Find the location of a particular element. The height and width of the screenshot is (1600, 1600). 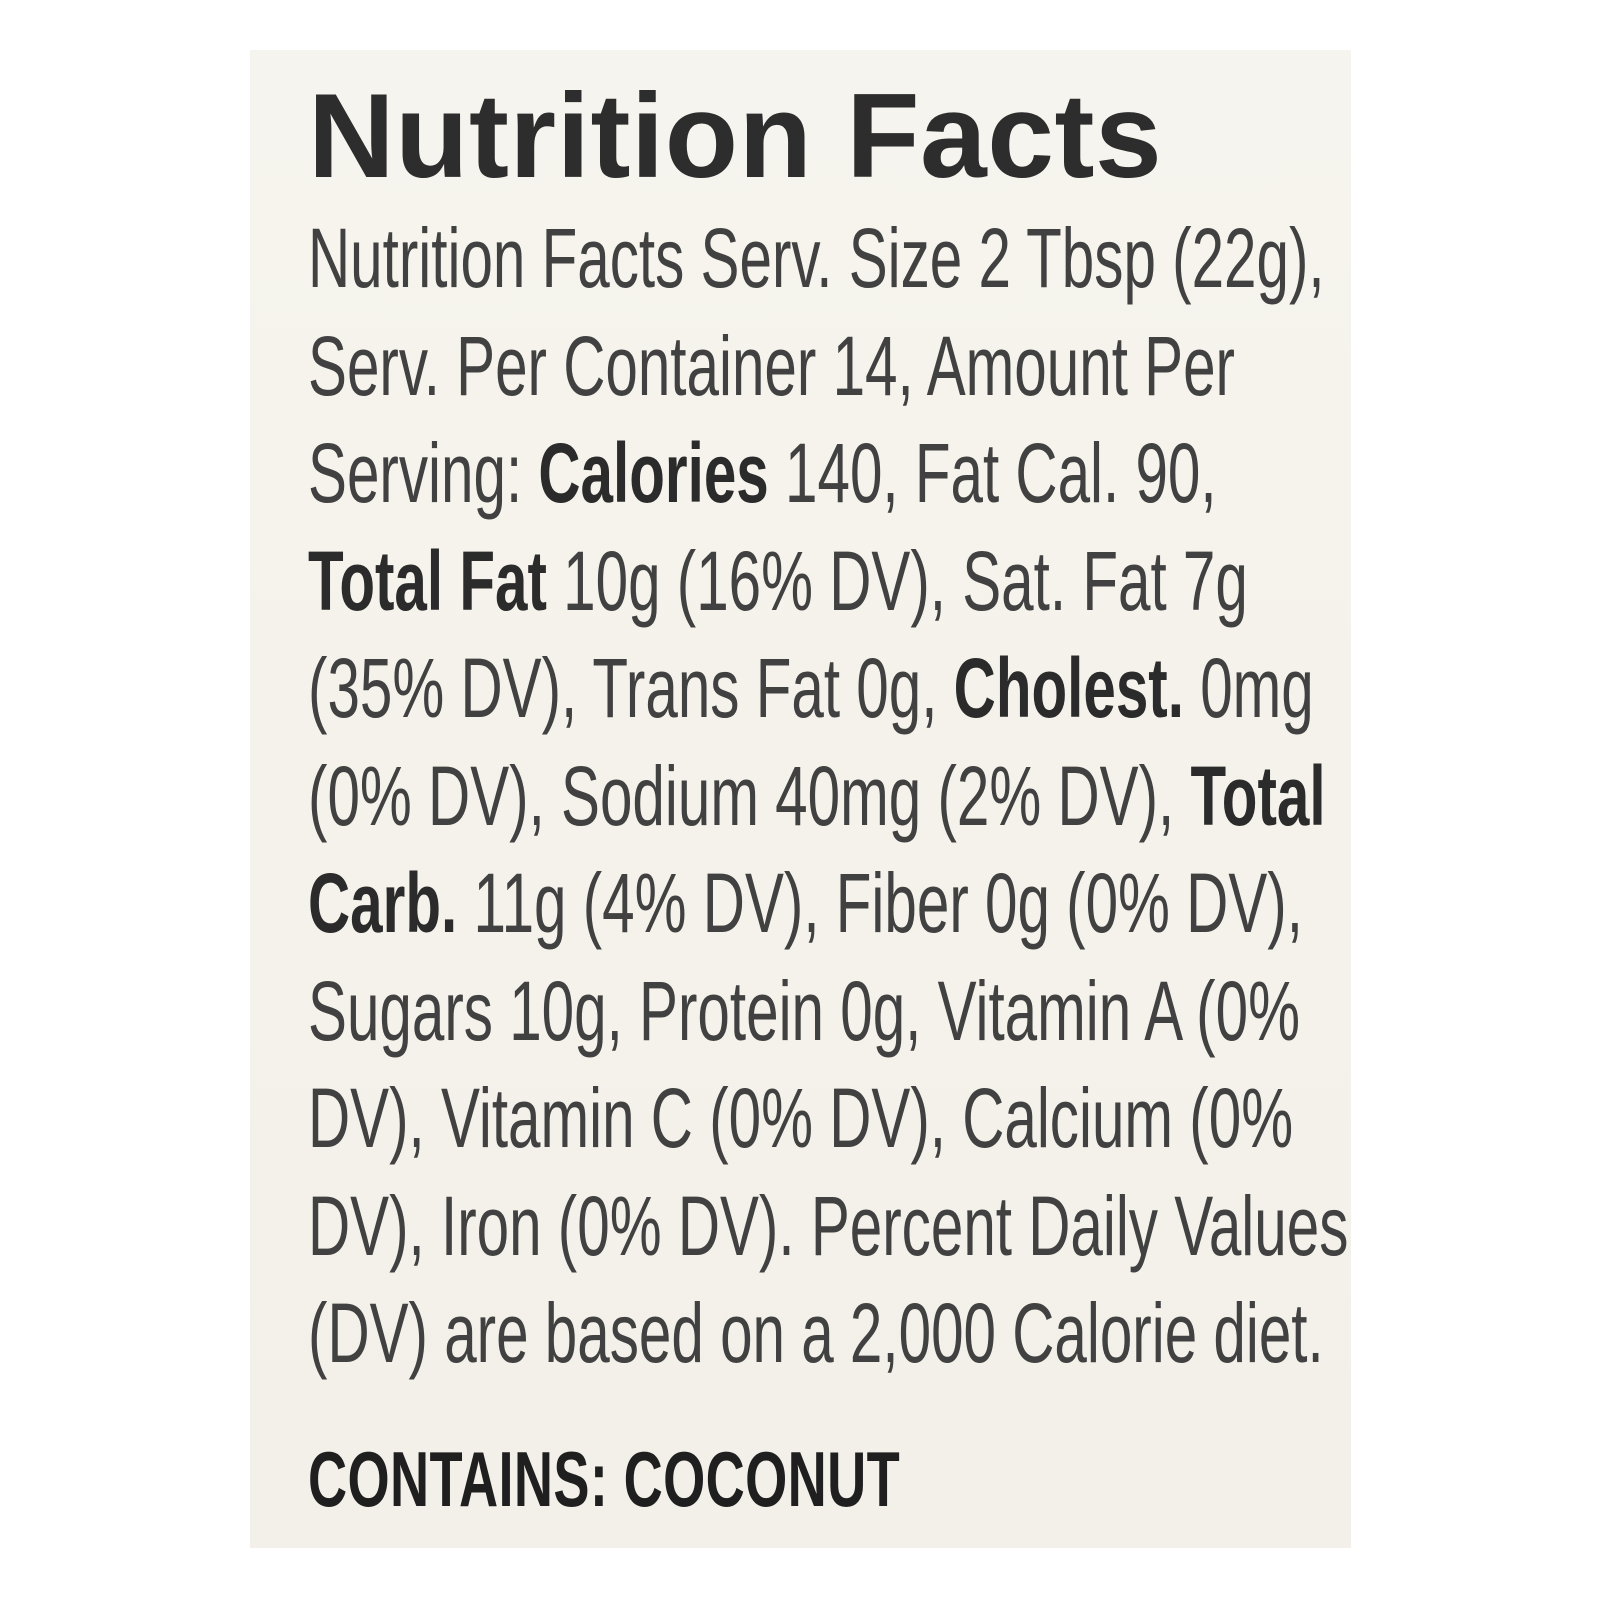

text-segment: DV), Vitamin C (0% DV), Calcium (0% is located at coordinates (801, 1118).